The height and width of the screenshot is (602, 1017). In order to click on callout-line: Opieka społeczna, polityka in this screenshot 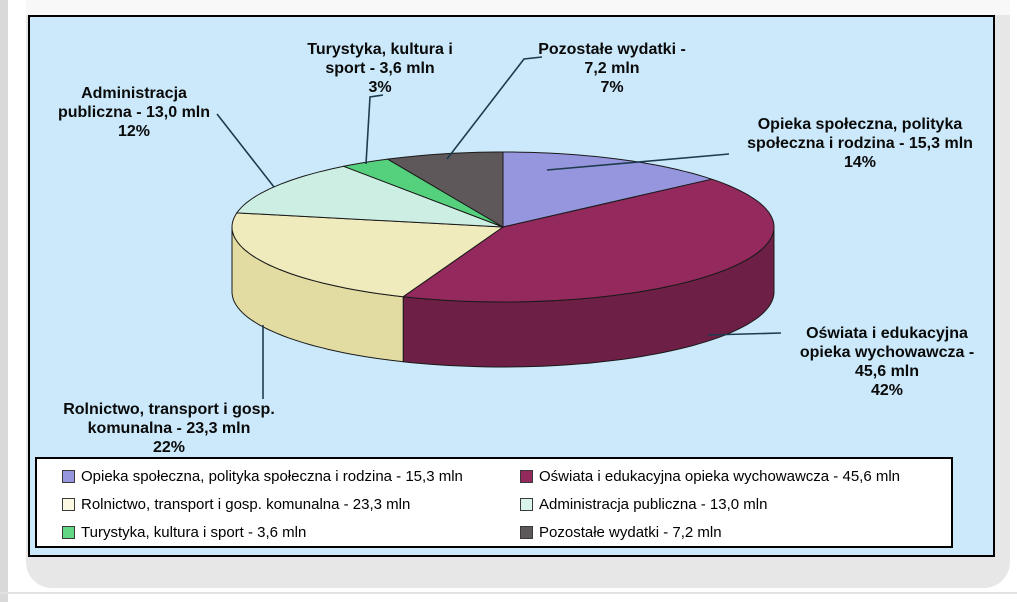, I will do `click(860, 124)`.